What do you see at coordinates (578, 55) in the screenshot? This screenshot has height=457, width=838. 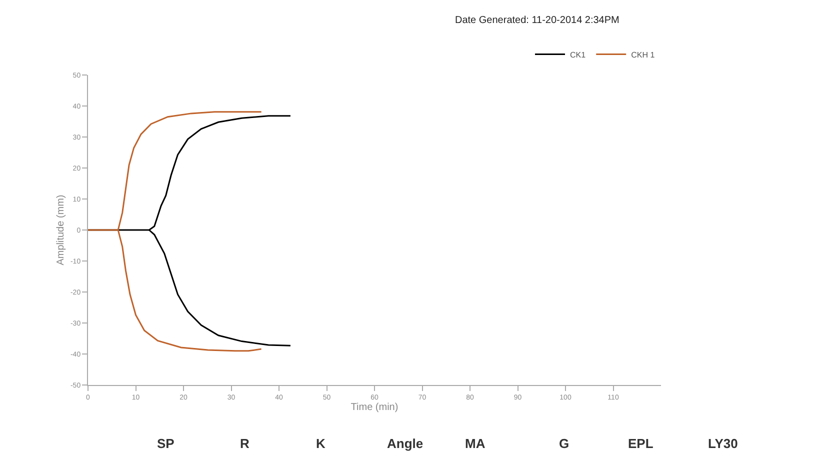 I see `legend-label: CK1` at bounding box center [578, 55].